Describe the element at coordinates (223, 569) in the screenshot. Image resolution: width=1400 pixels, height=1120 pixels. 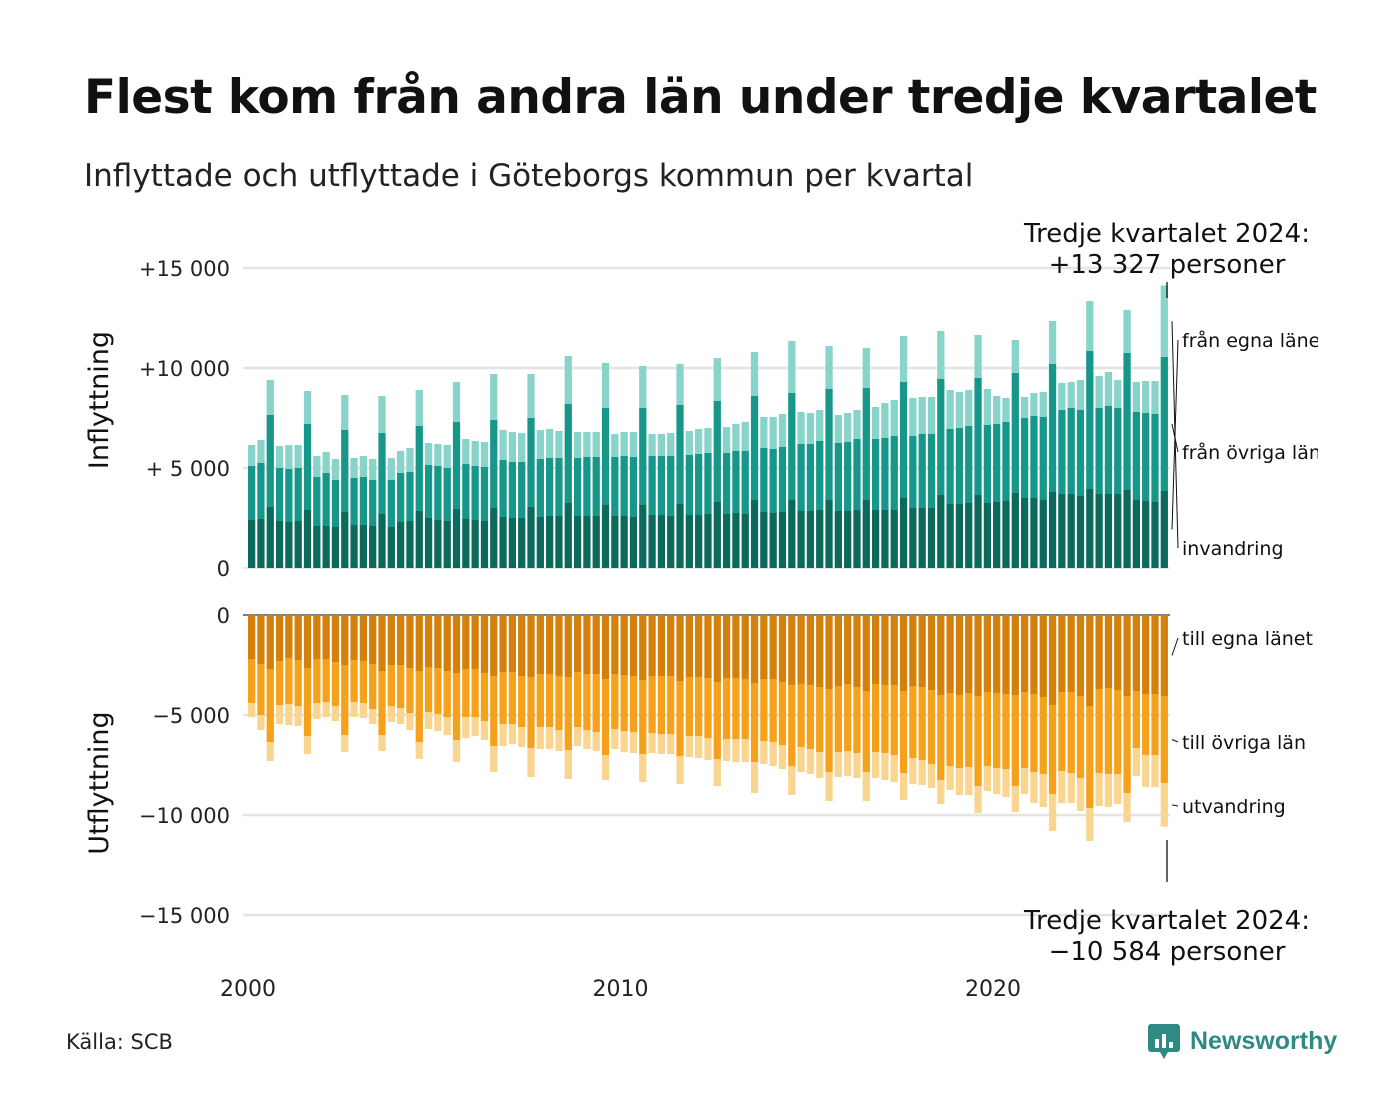
I see `y-tick-label: 0` at that location.